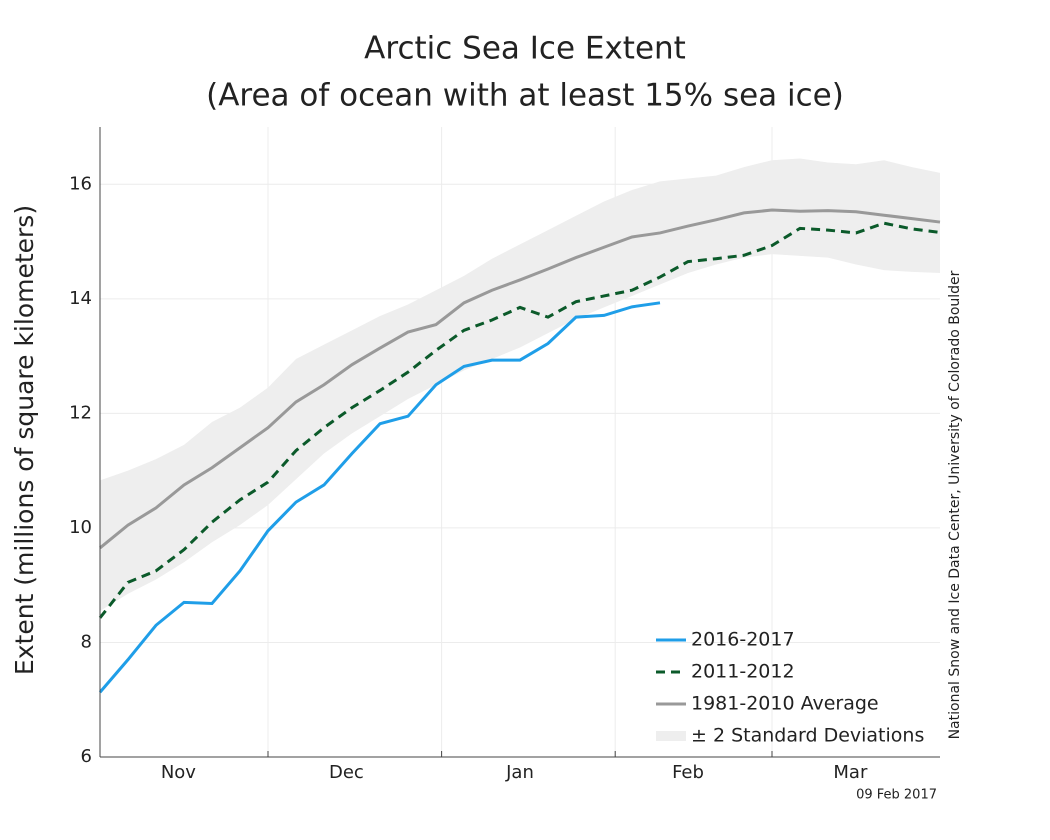 This screenshot has width=1050, height=840. Describe the element at coordinates (86, 641) in the screenshot. I see `y-tick-label: 8` at that location.